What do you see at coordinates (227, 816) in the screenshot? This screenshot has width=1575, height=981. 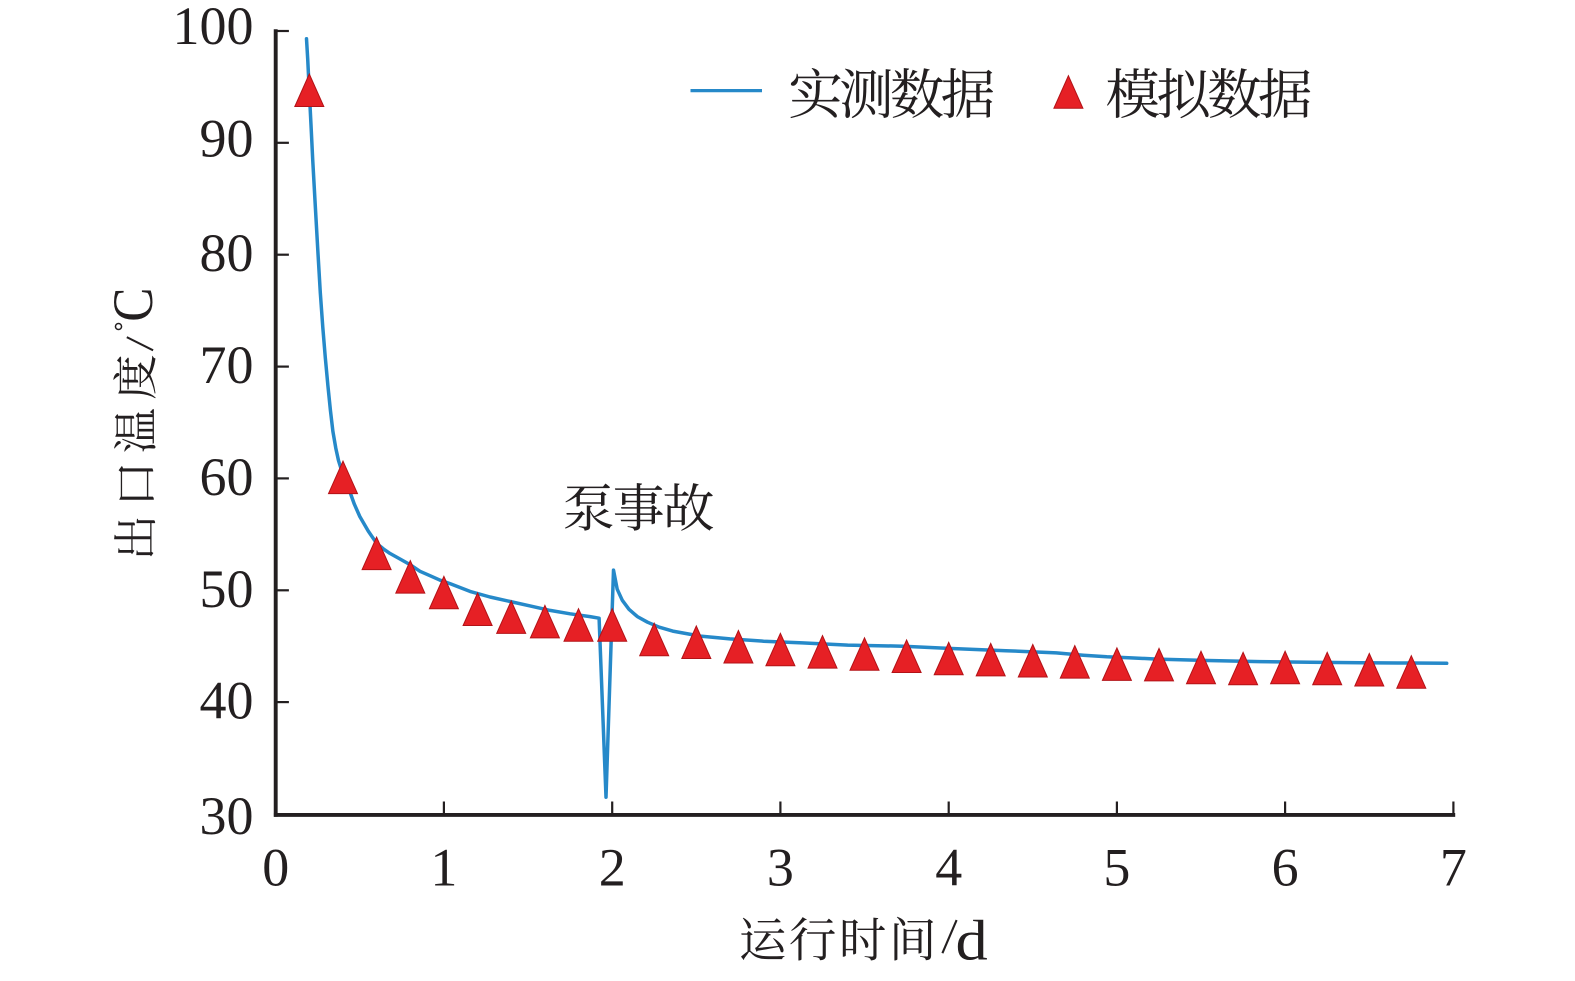 I see `svg-text: 30` at bounding box center [227, 816].